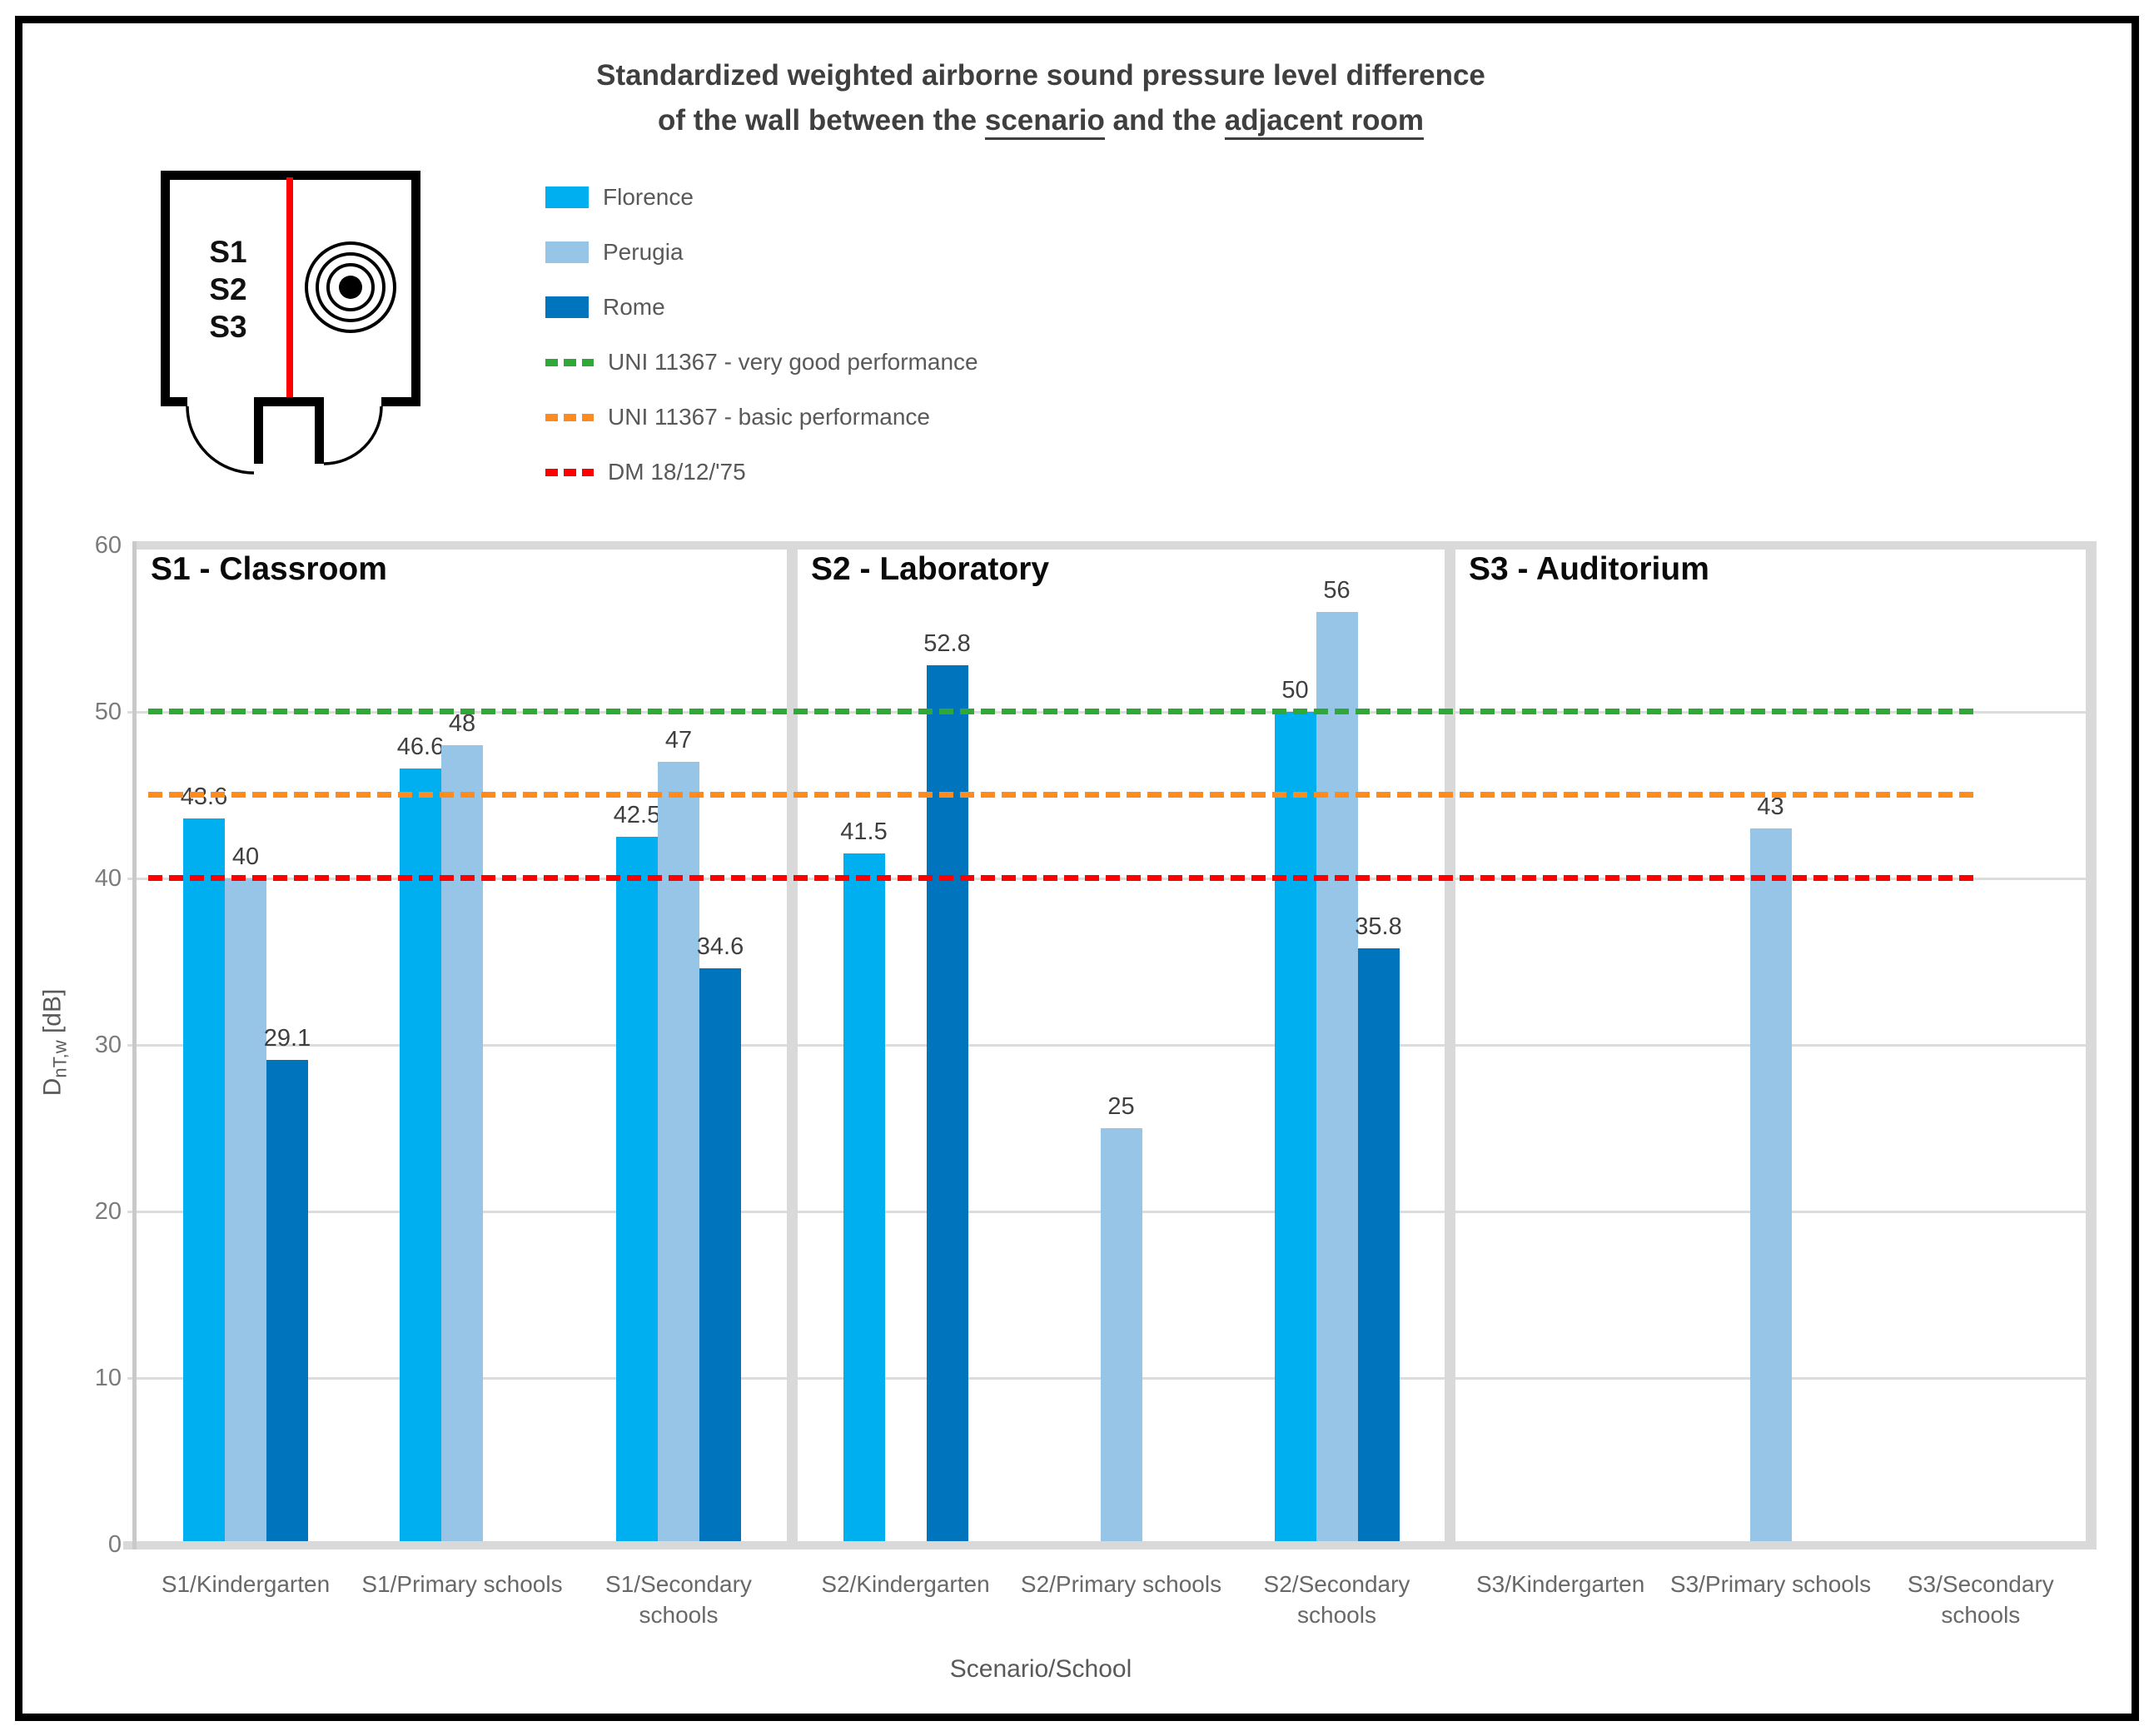 The height and width of the screenshot is (1736, 2154). Describe the element at coordinates (678, 1151) in the screenshot. I see `bar-perugia-s1-secondary-schools` at that location.